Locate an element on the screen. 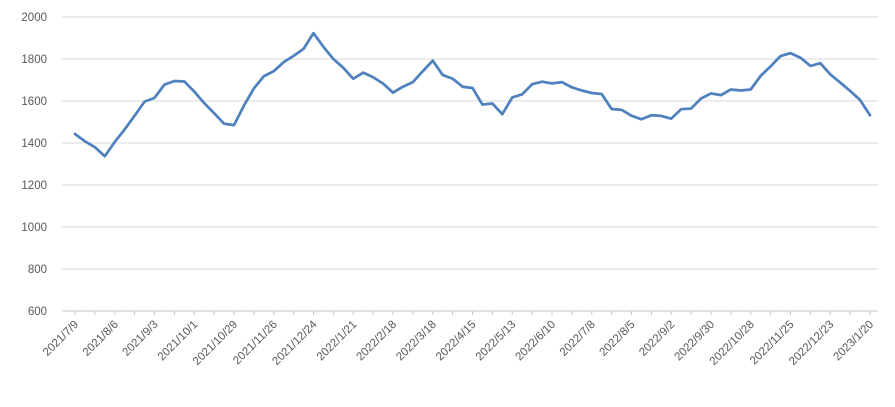 This screenshot has width=895, height=407. y-axis-label: 800 is located at coordinates (37, 270).